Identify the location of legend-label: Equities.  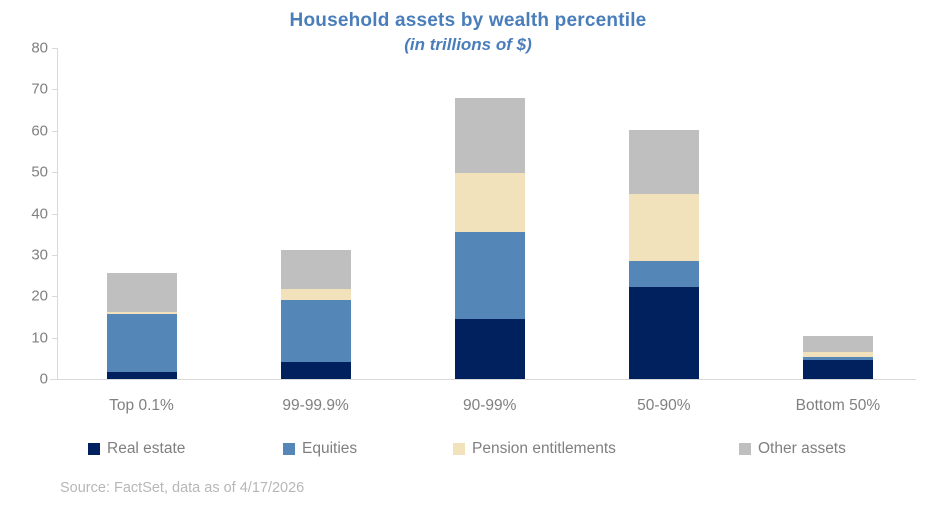
(330, 448).